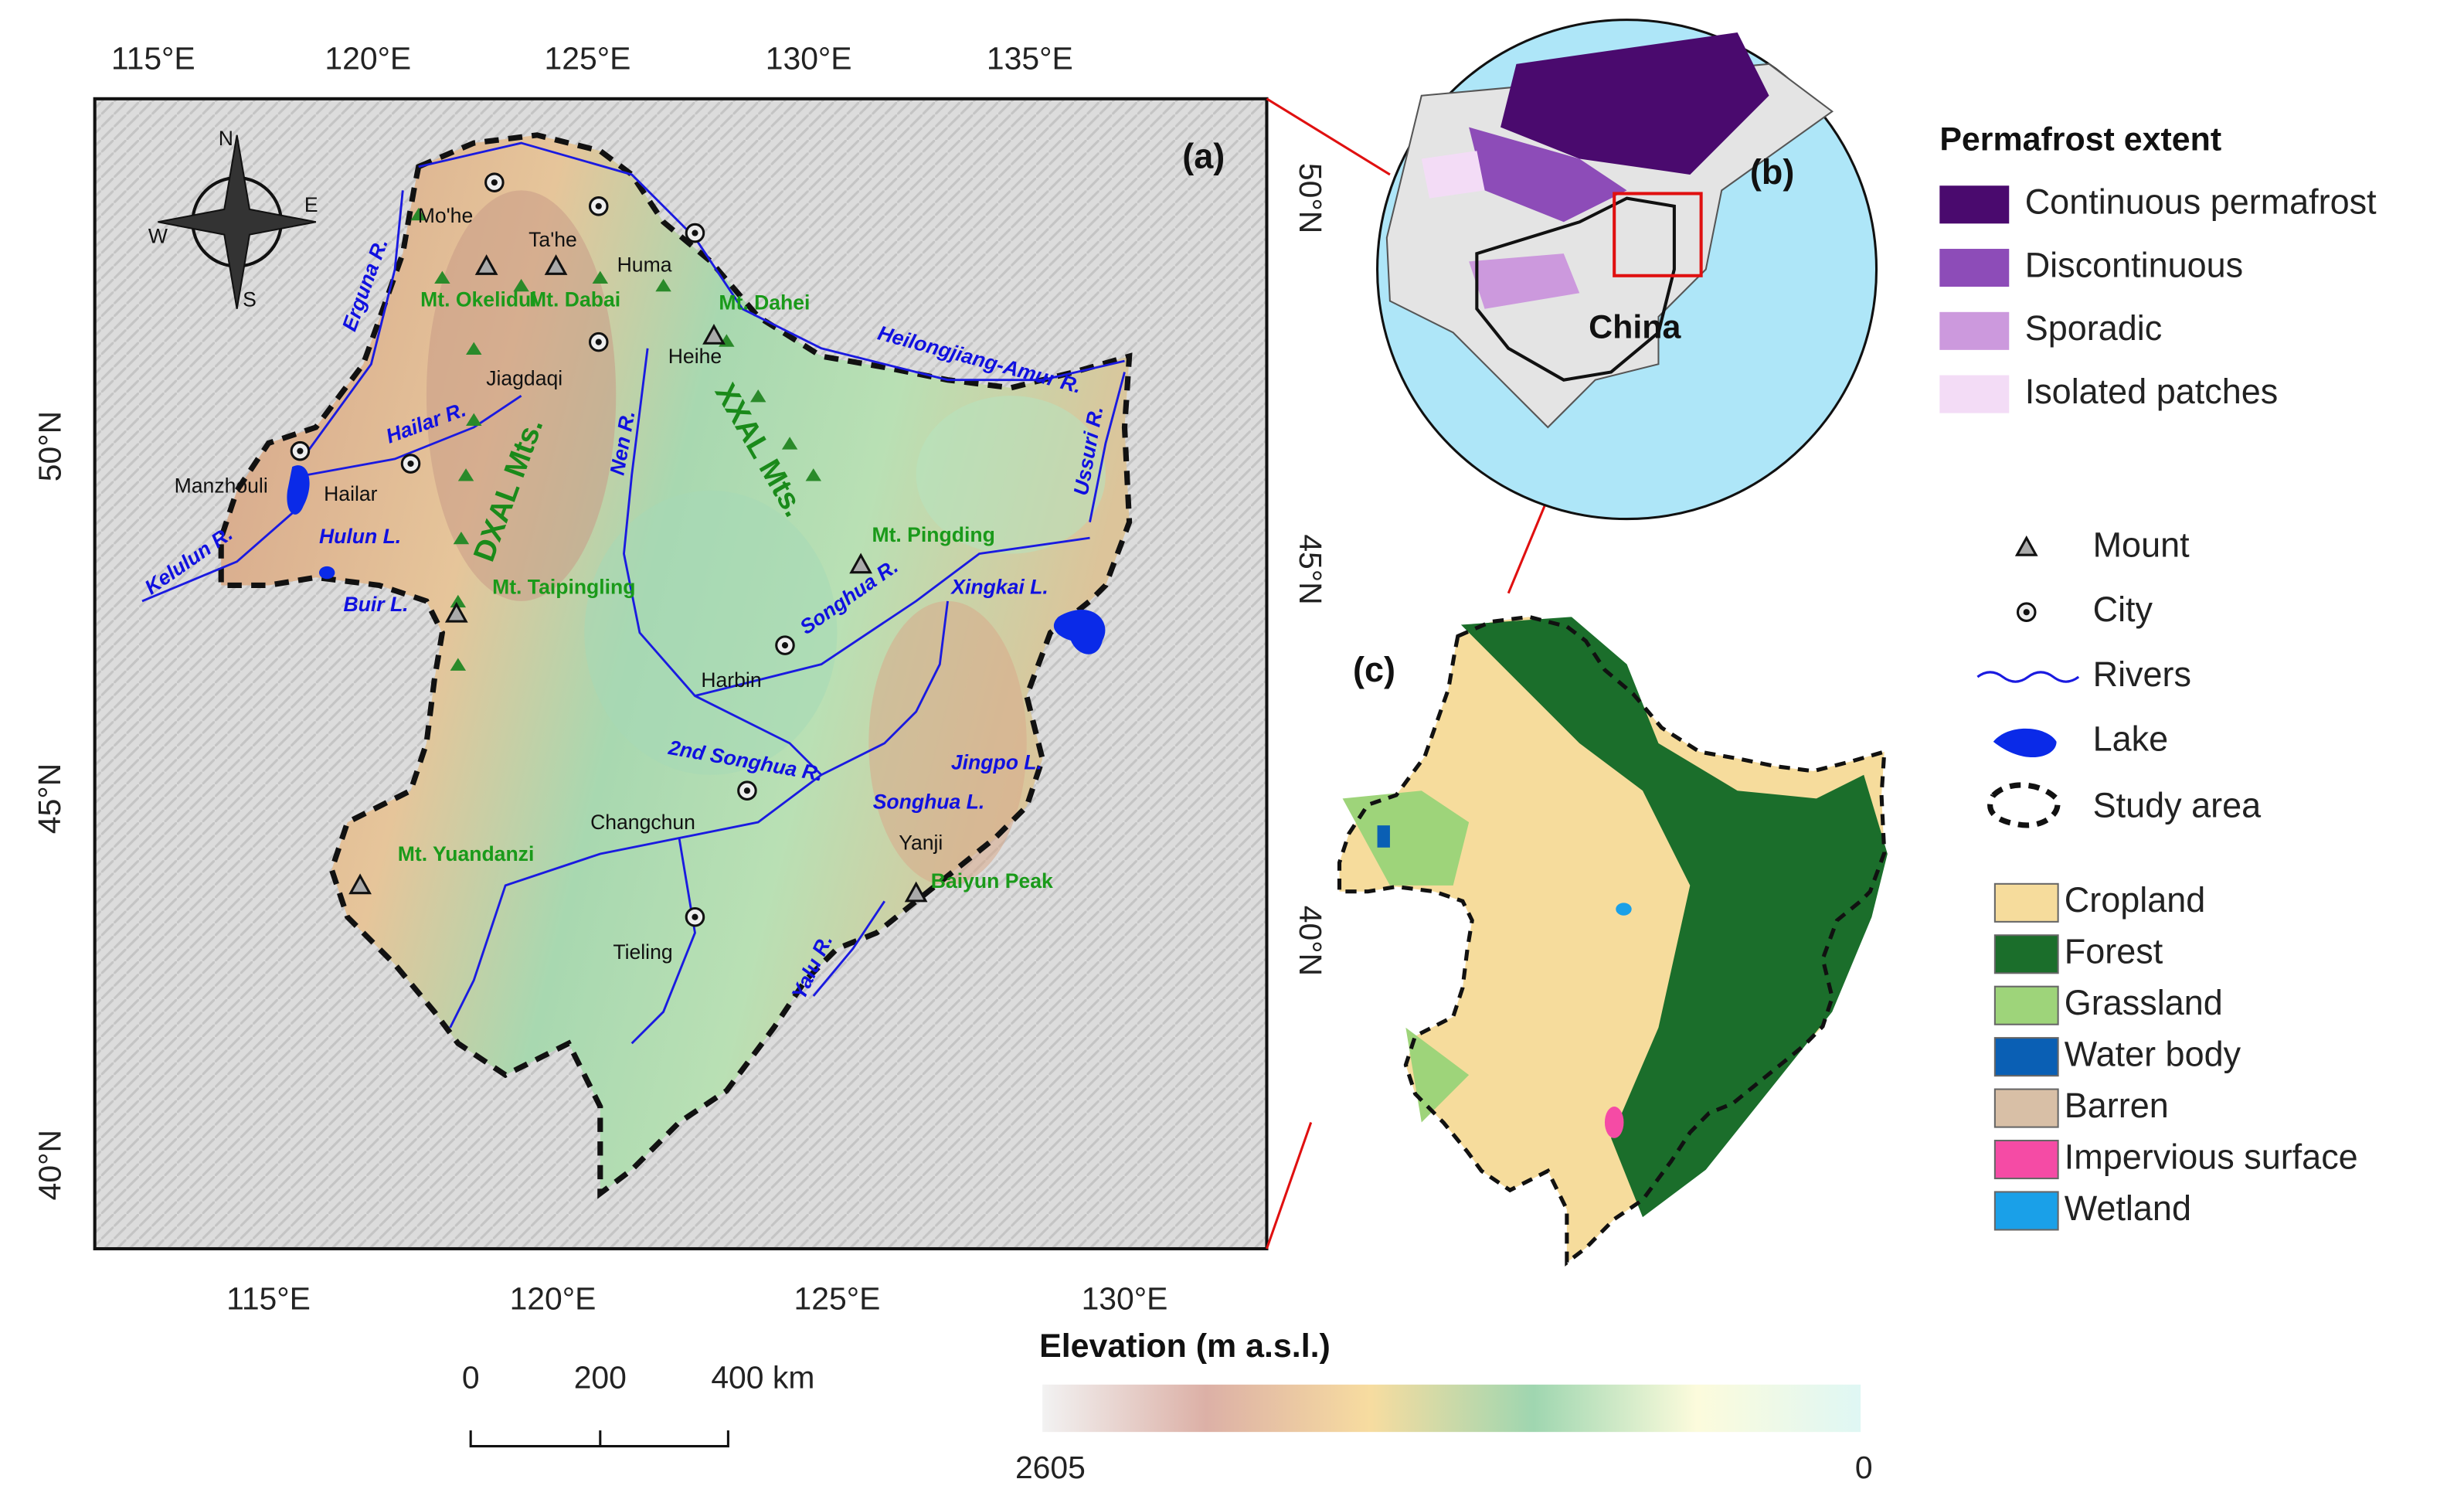  I want to click on study-area-symbol, so click(2024, 805).